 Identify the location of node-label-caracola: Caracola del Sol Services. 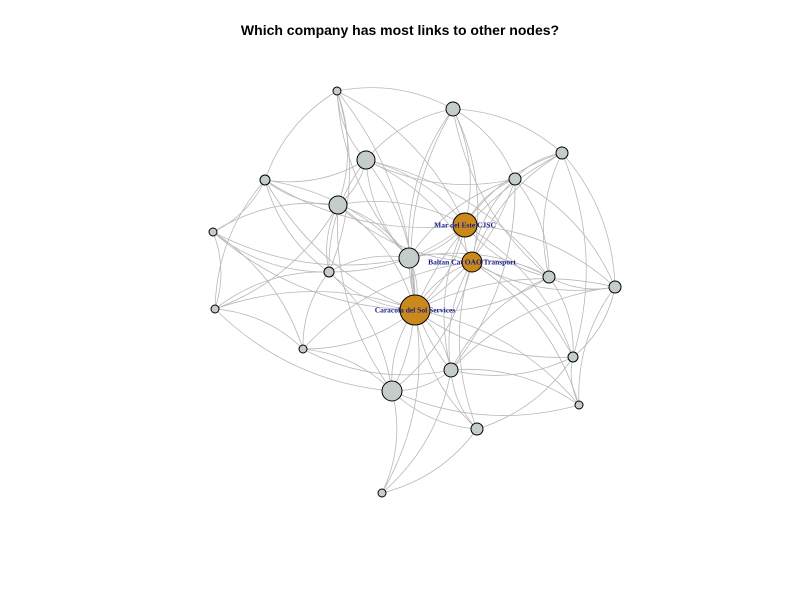
(415, 310).